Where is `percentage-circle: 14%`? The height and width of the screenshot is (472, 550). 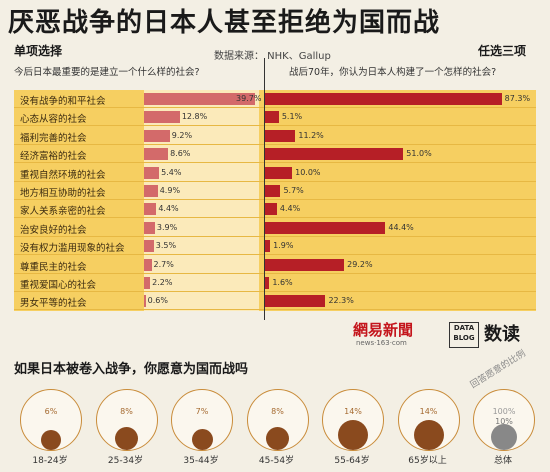 percentage-circle: 14% is located at coordinates (428, 420).